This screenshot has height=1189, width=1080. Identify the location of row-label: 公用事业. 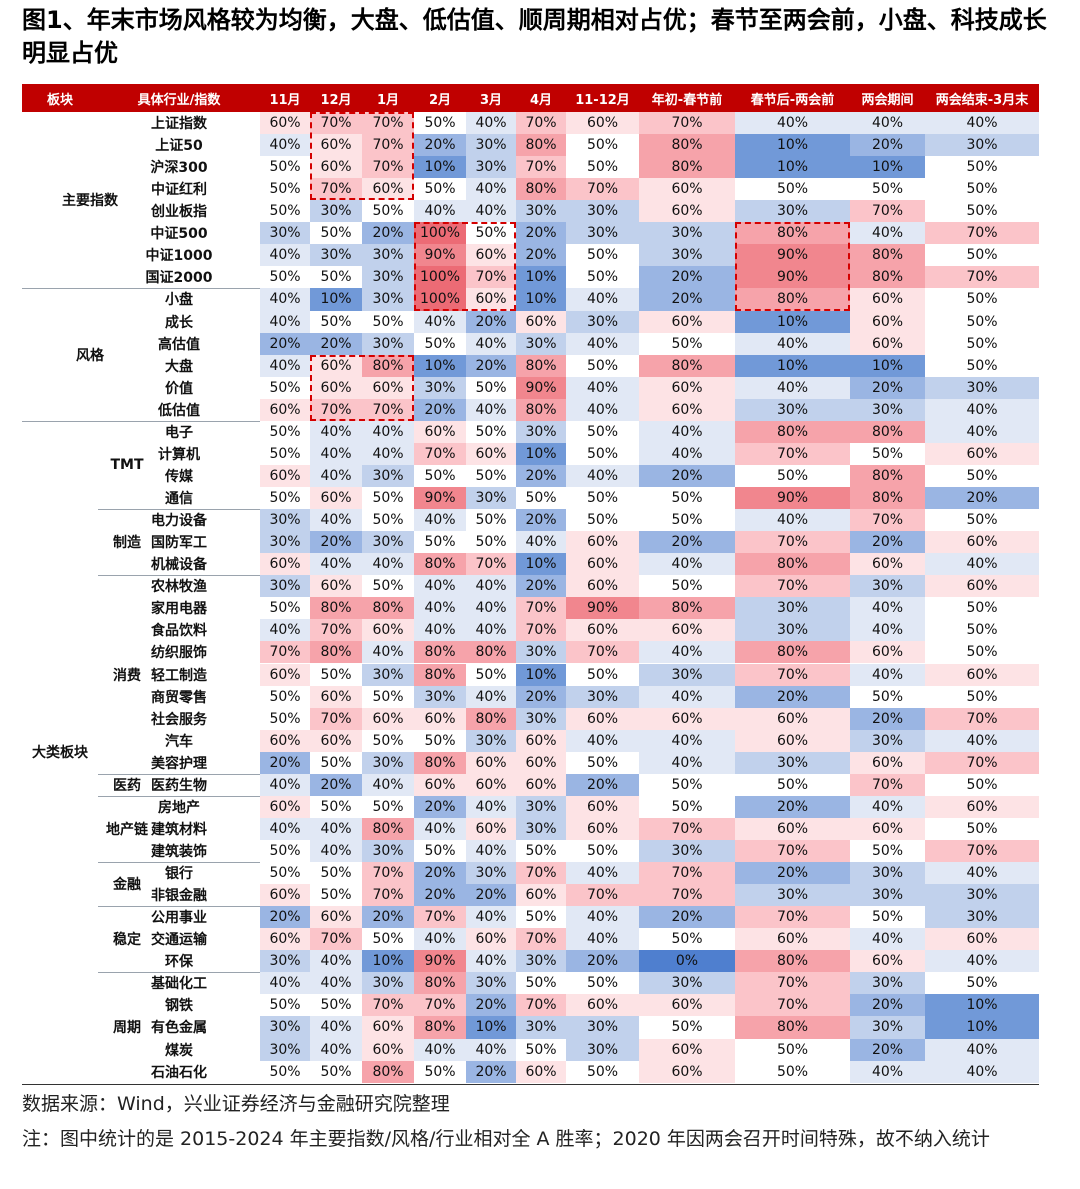
(179, 918).